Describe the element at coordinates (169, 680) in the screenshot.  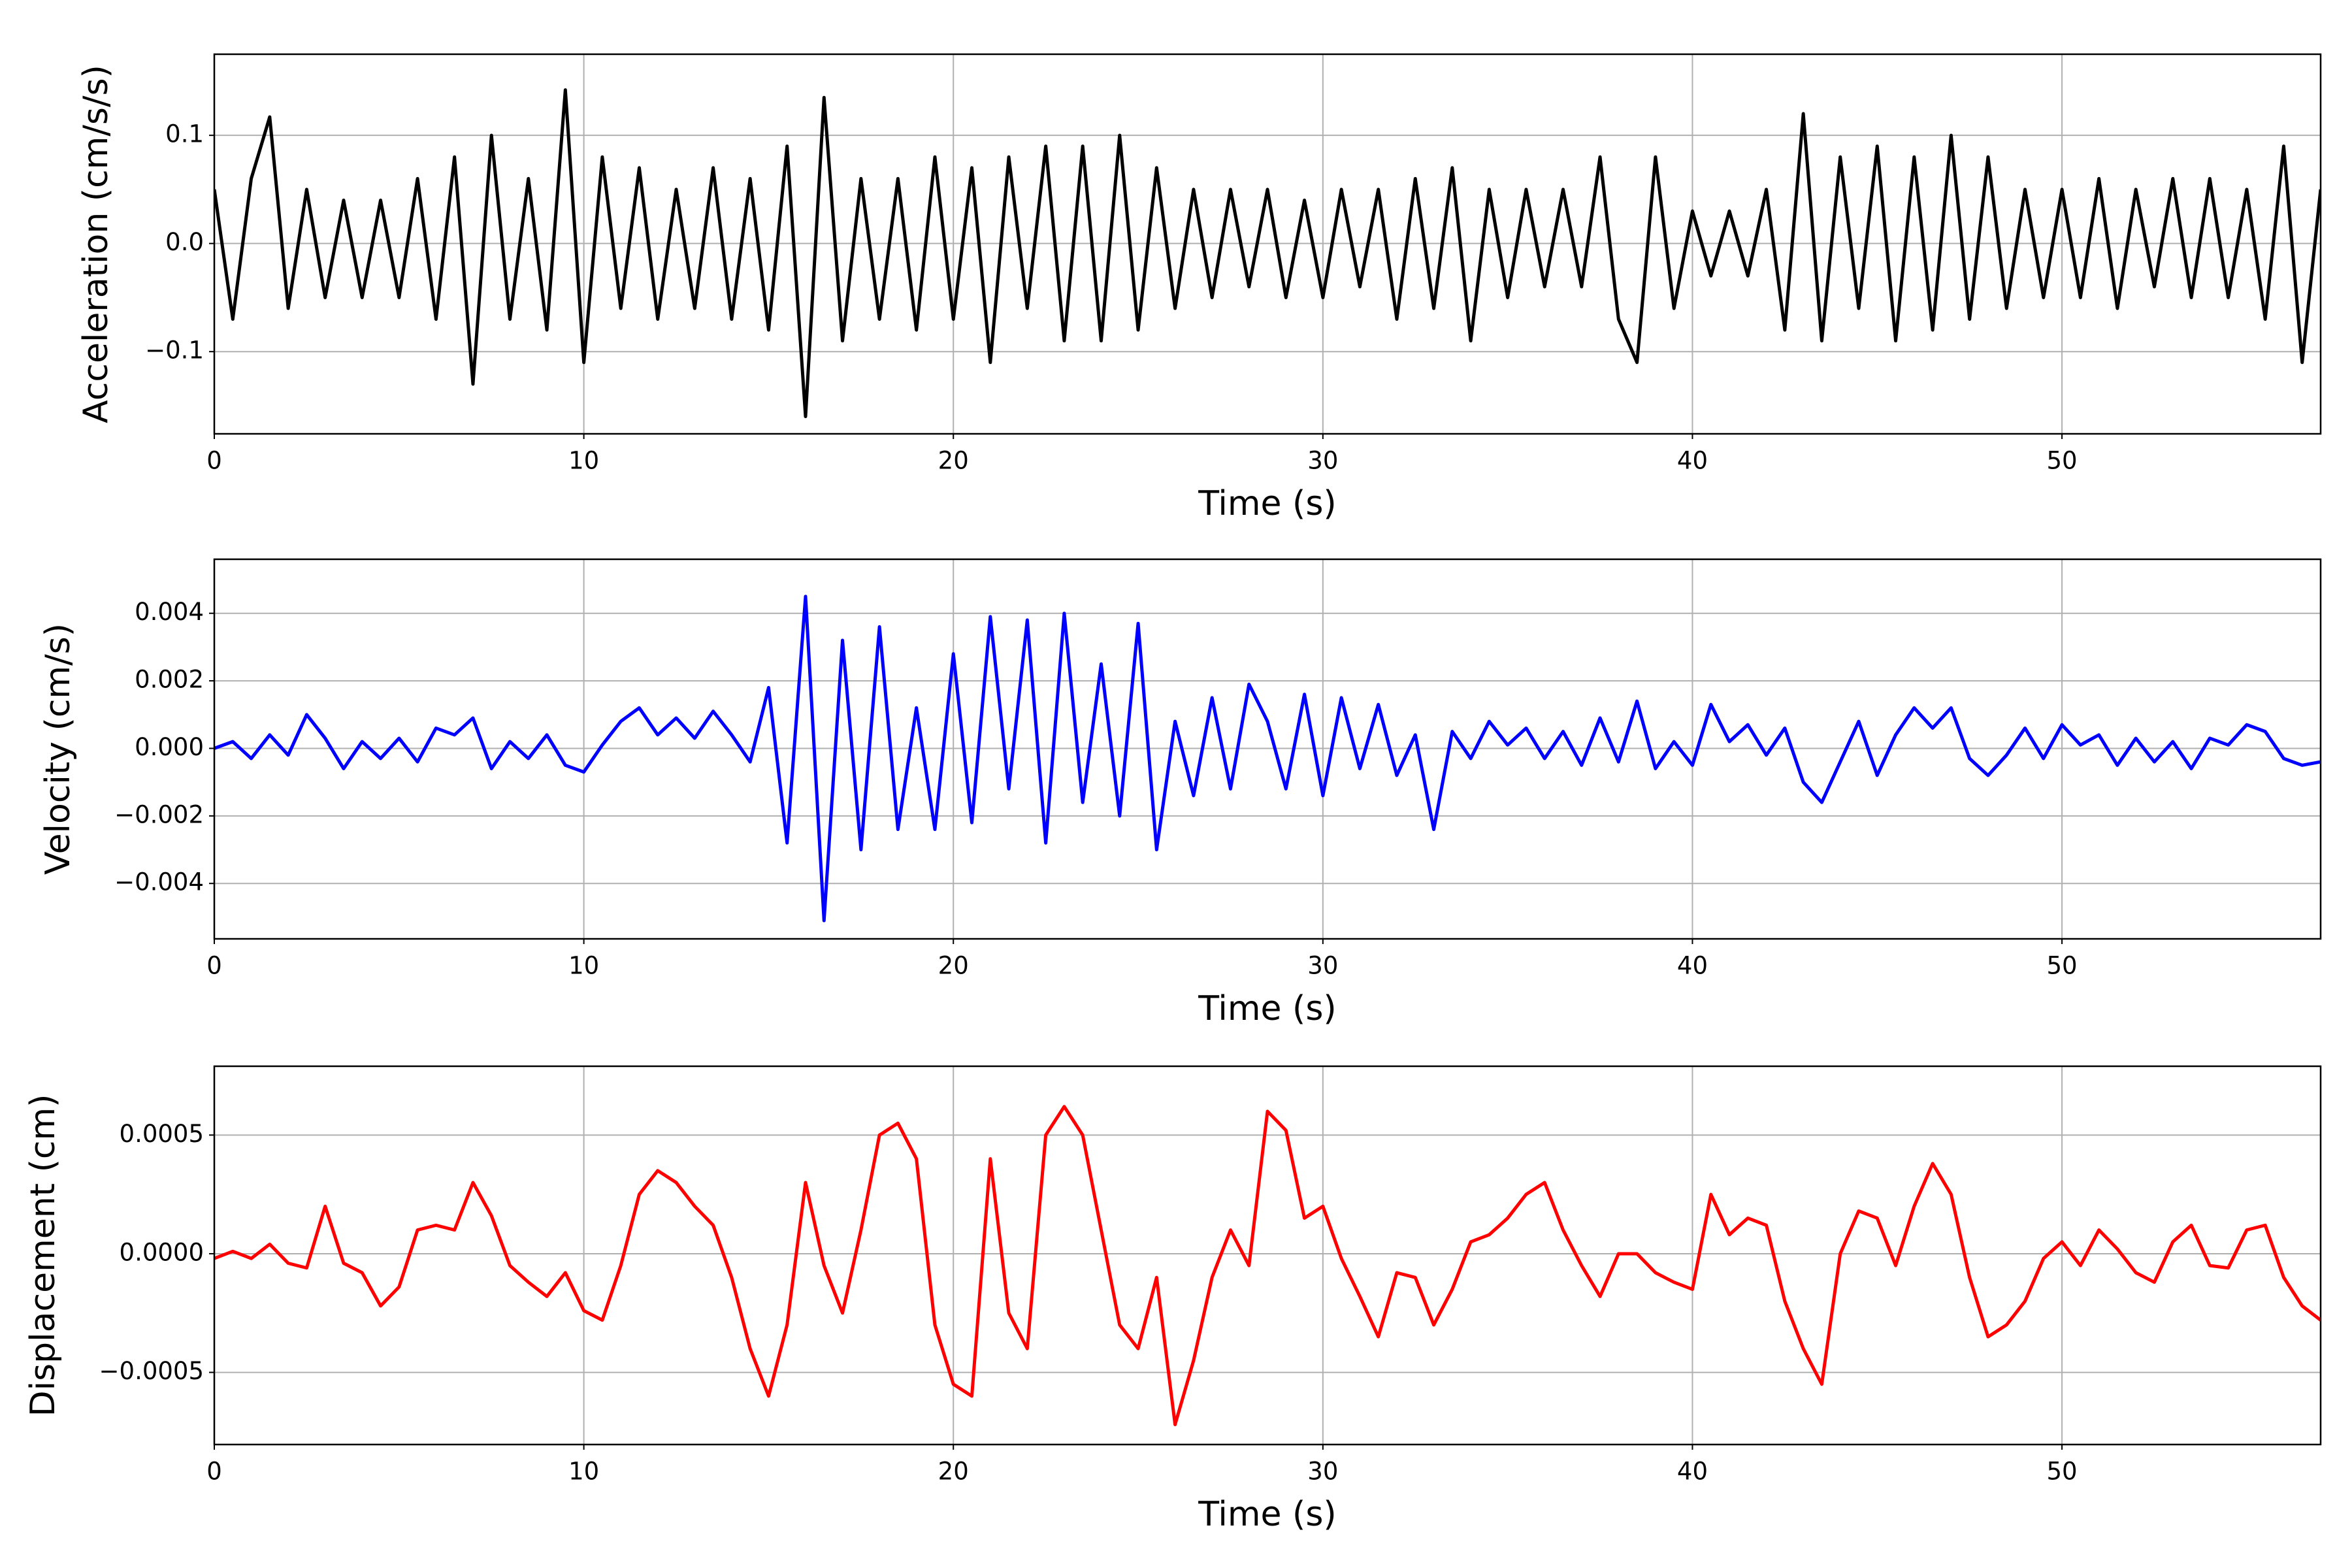
I see `y-tick-label: 0.002` at that location.